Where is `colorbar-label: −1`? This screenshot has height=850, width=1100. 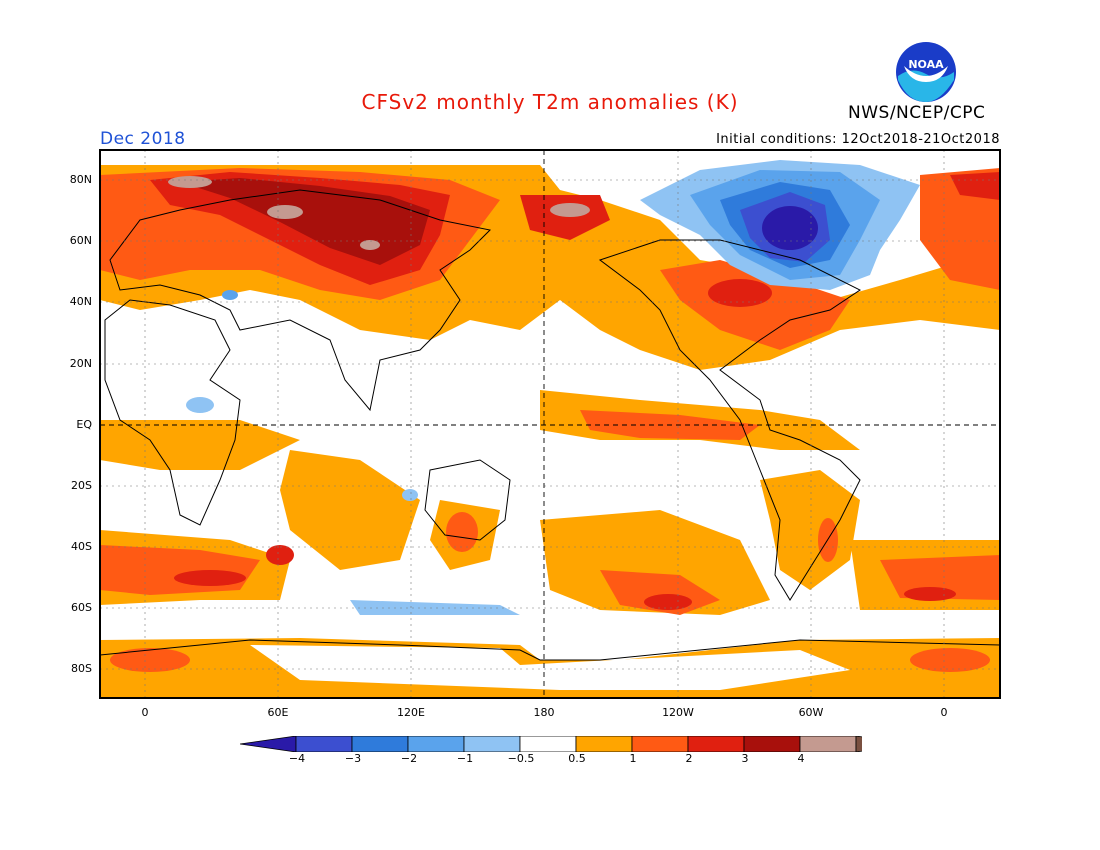
colorbar-label: −1 is located at coordinates (465, 758).